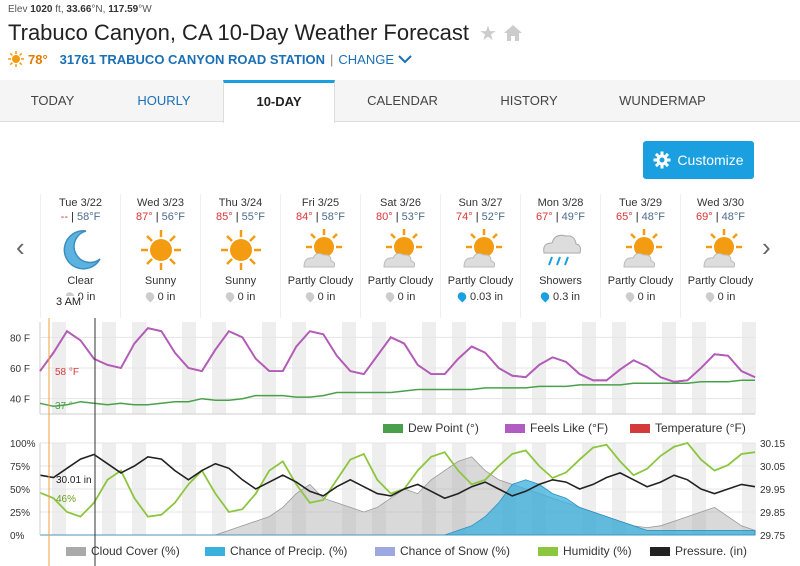  Describe the element at coordinates (80, 203) in the screenshot. I see `day-name: Tue 3/22` at that location.